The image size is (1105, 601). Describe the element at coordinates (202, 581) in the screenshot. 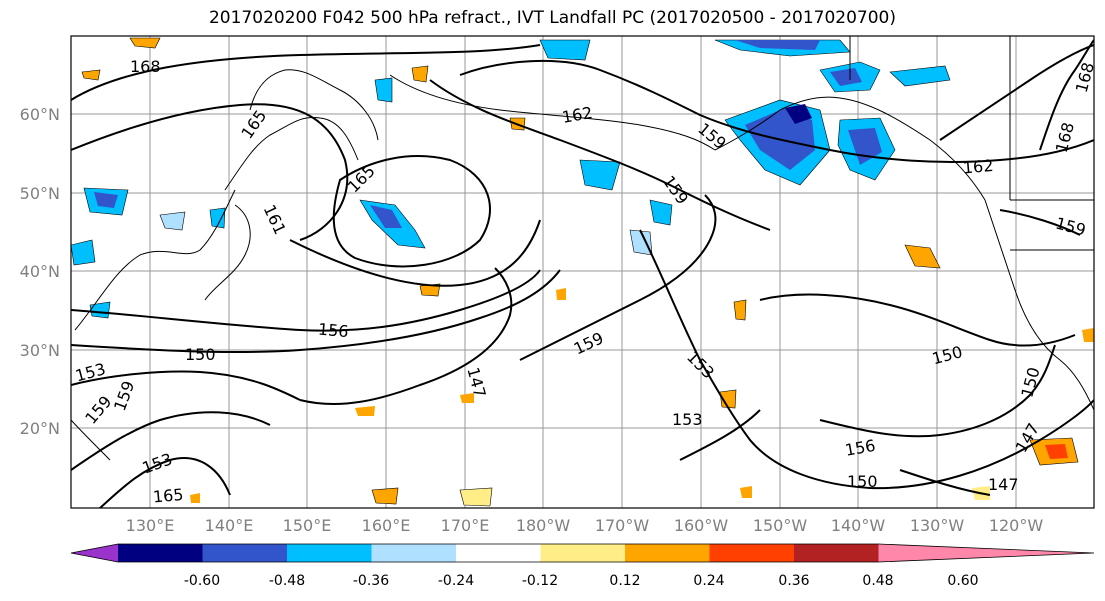

I see `colorbar-tick-label: -0.60` at that location.